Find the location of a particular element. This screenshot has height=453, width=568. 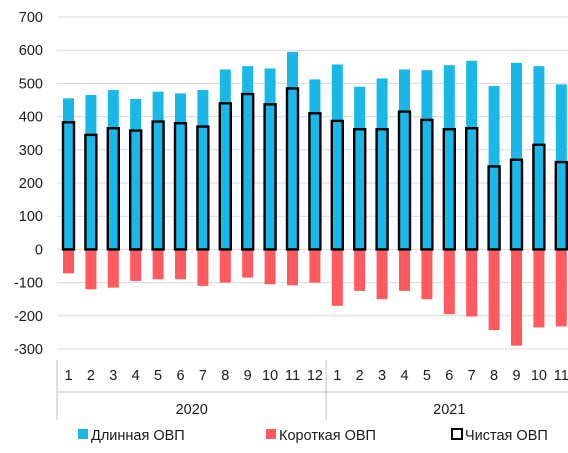

y-tick-label: 300 is located at coordinates (31, 151).